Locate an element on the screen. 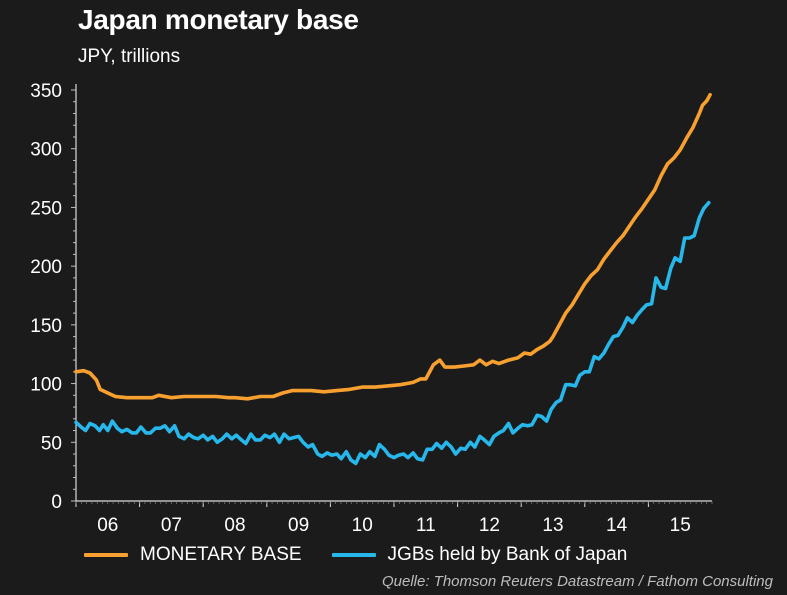  chart-legend: MONETARY BASE JGBs held by Bank of Japan is located at coordinates (370, 555).